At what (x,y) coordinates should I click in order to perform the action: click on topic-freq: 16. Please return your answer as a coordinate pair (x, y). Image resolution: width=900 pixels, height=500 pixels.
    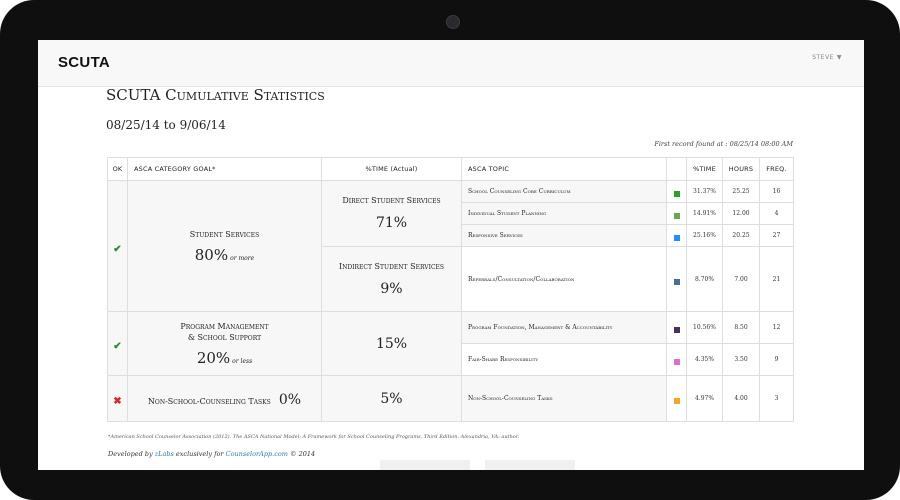
    Looking at the image, I should click on (776, 191).